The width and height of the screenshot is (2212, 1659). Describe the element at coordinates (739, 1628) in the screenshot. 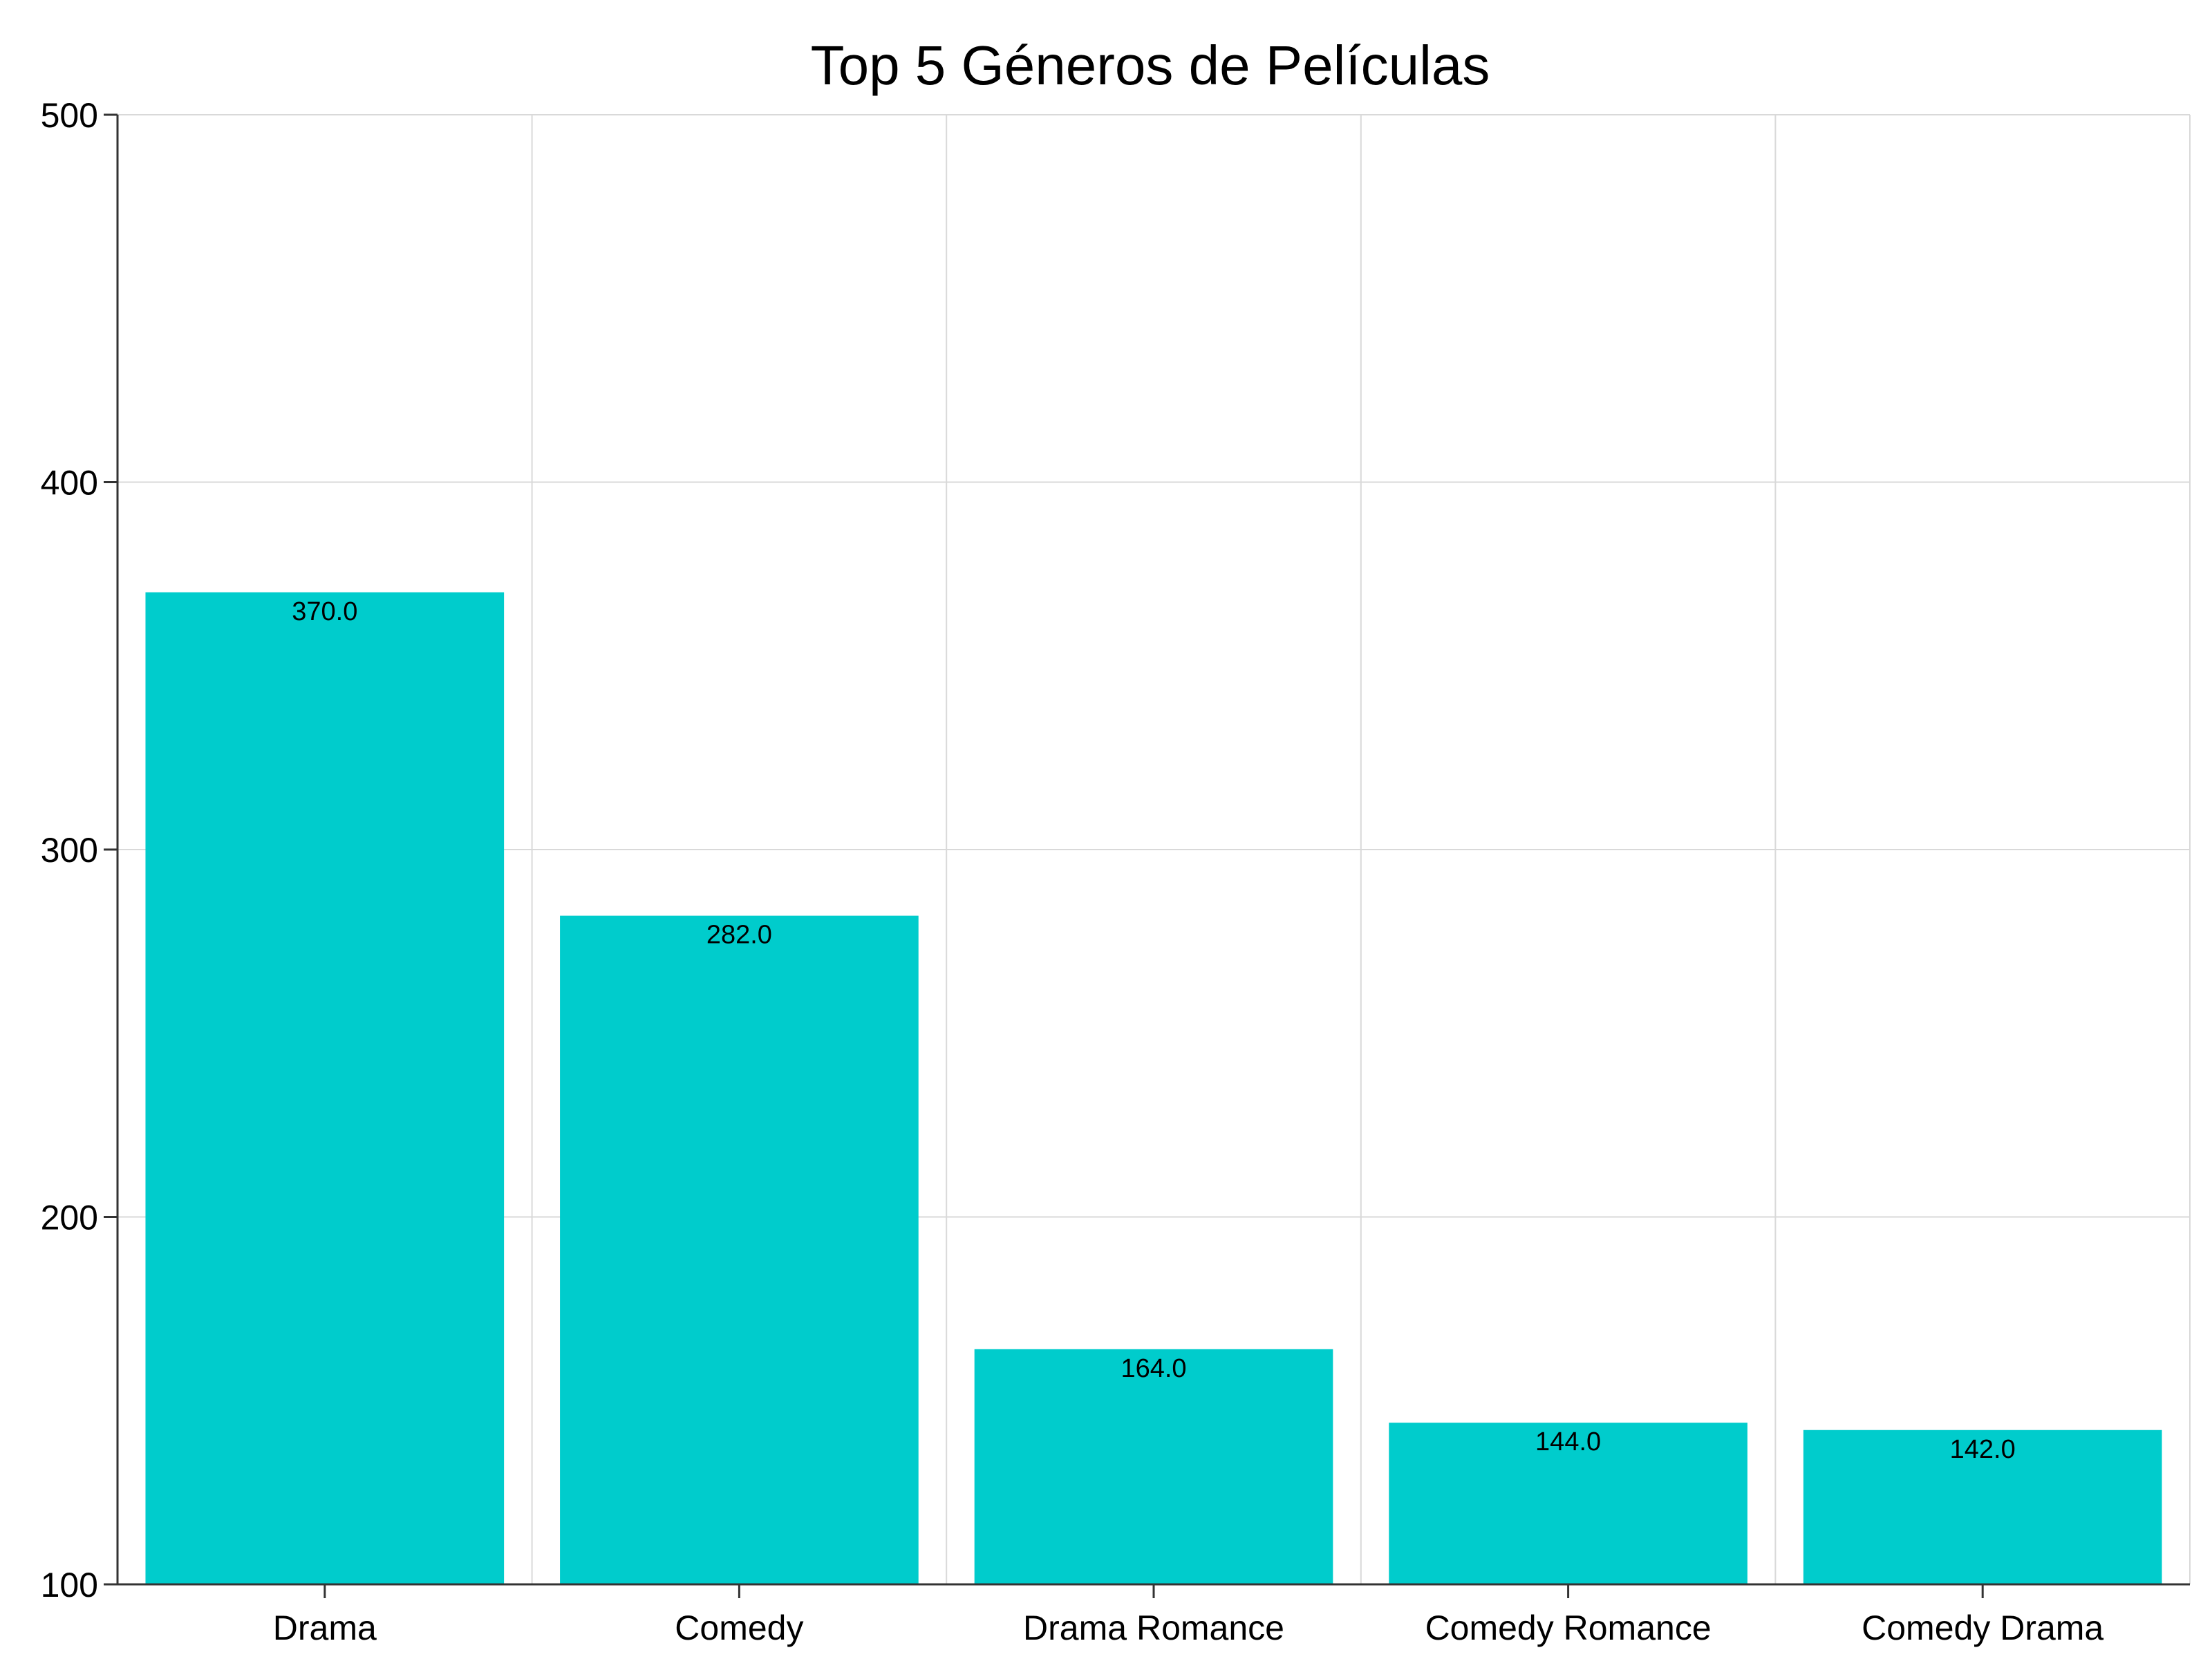

I see `x-tick-label: Comedy` at that location.